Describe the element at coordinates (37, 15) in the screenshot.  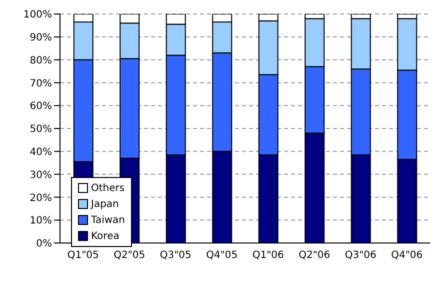
I see `y-tick-label: 100%` at that location.